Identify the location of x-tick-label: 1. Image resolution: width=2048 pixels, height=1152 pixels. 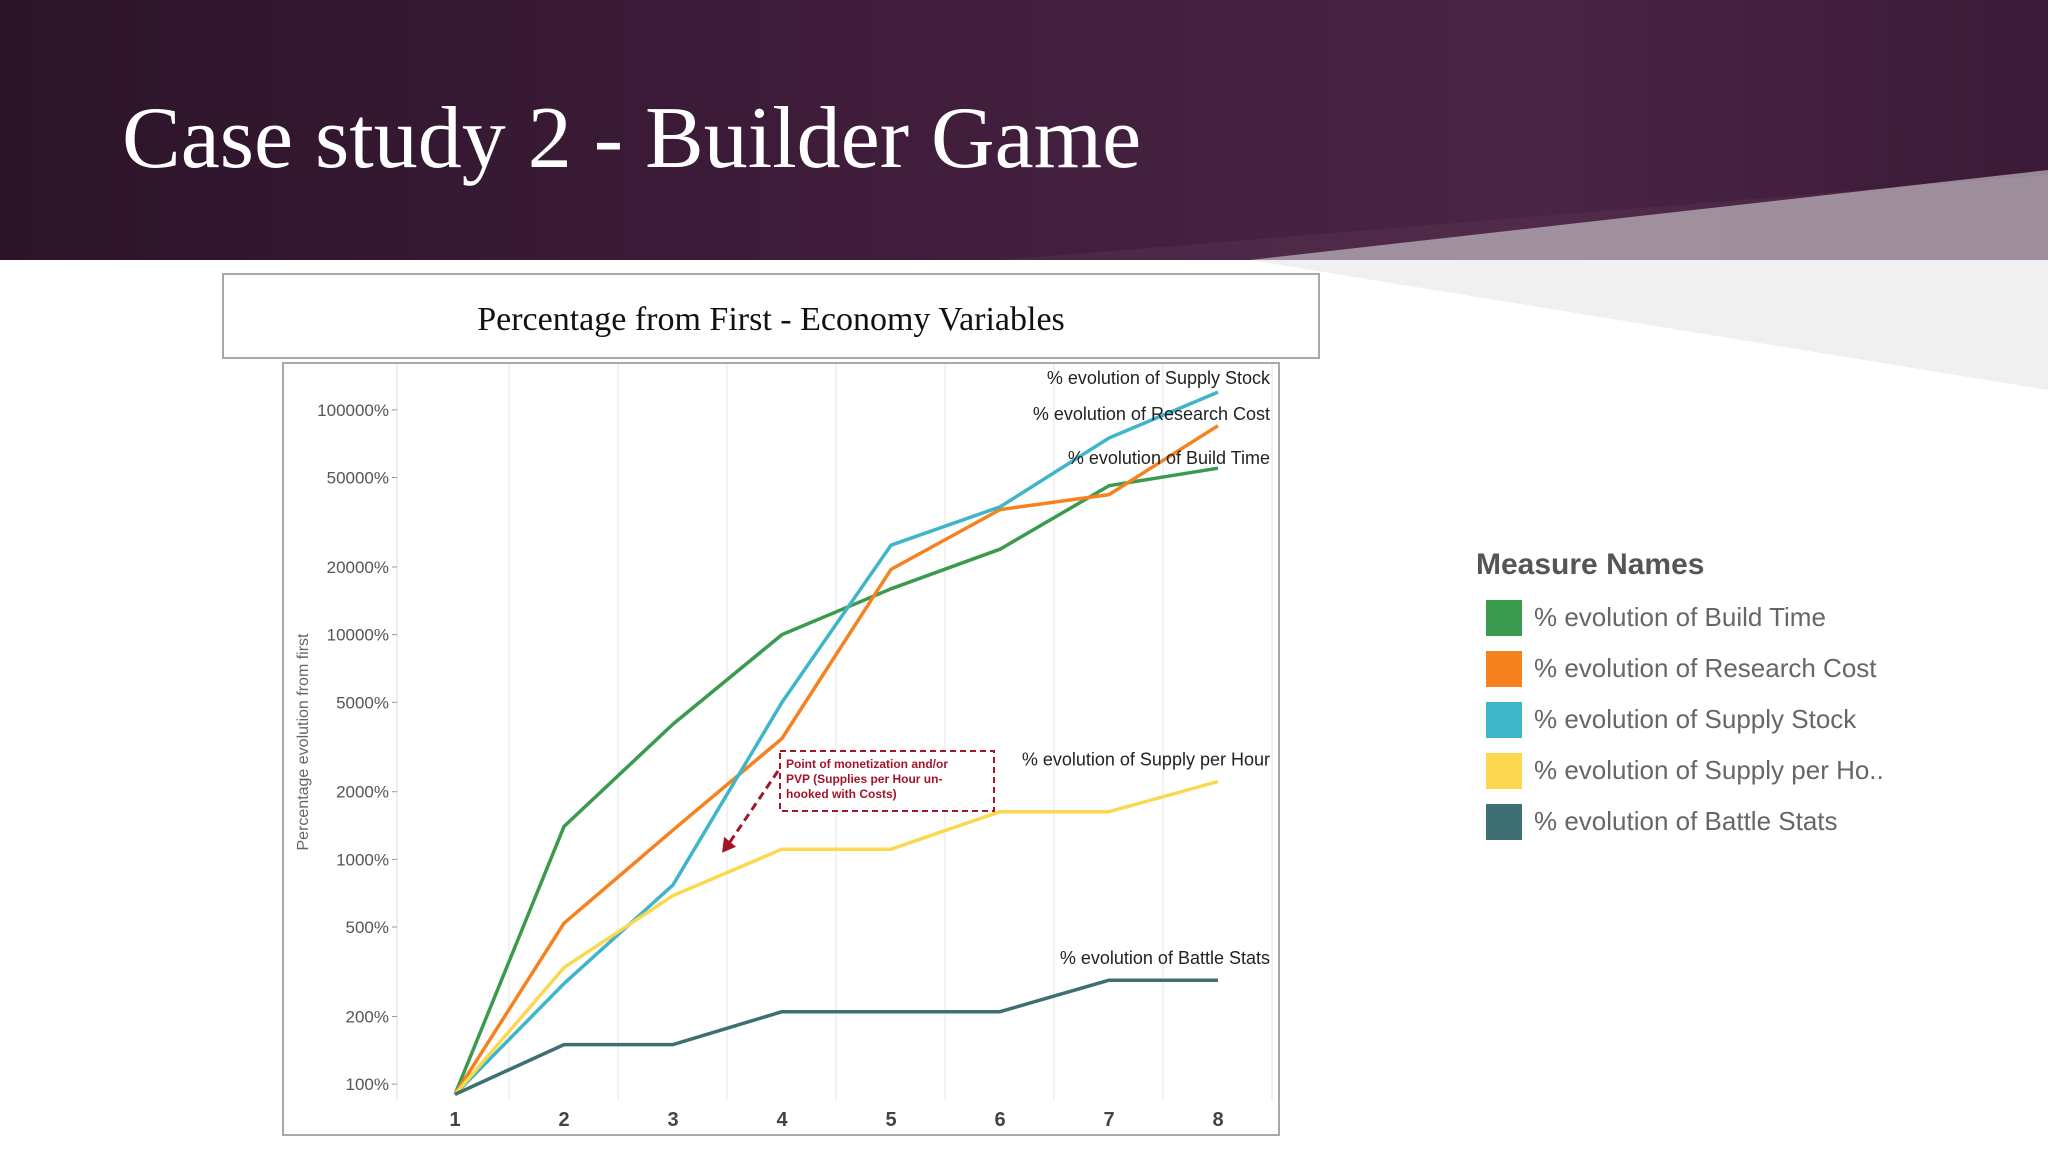
(454, 1120).